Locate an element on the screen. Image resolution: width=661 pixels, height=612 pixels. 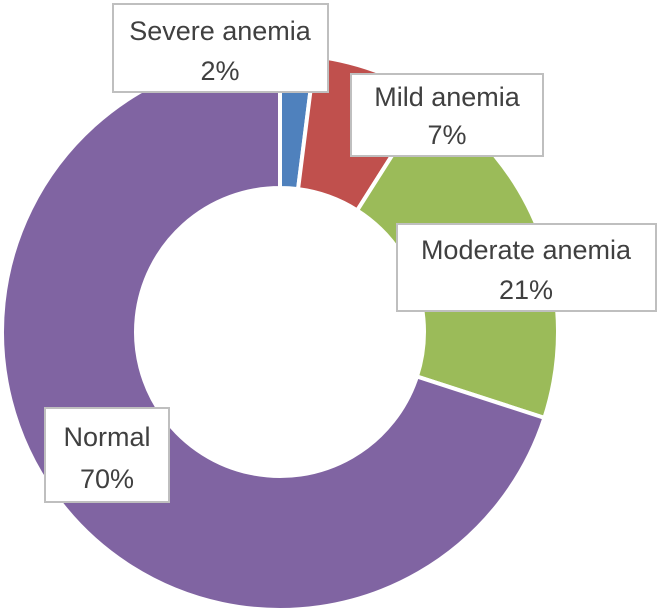
label-name-normal: Normal is located at coordinates (106, 437).